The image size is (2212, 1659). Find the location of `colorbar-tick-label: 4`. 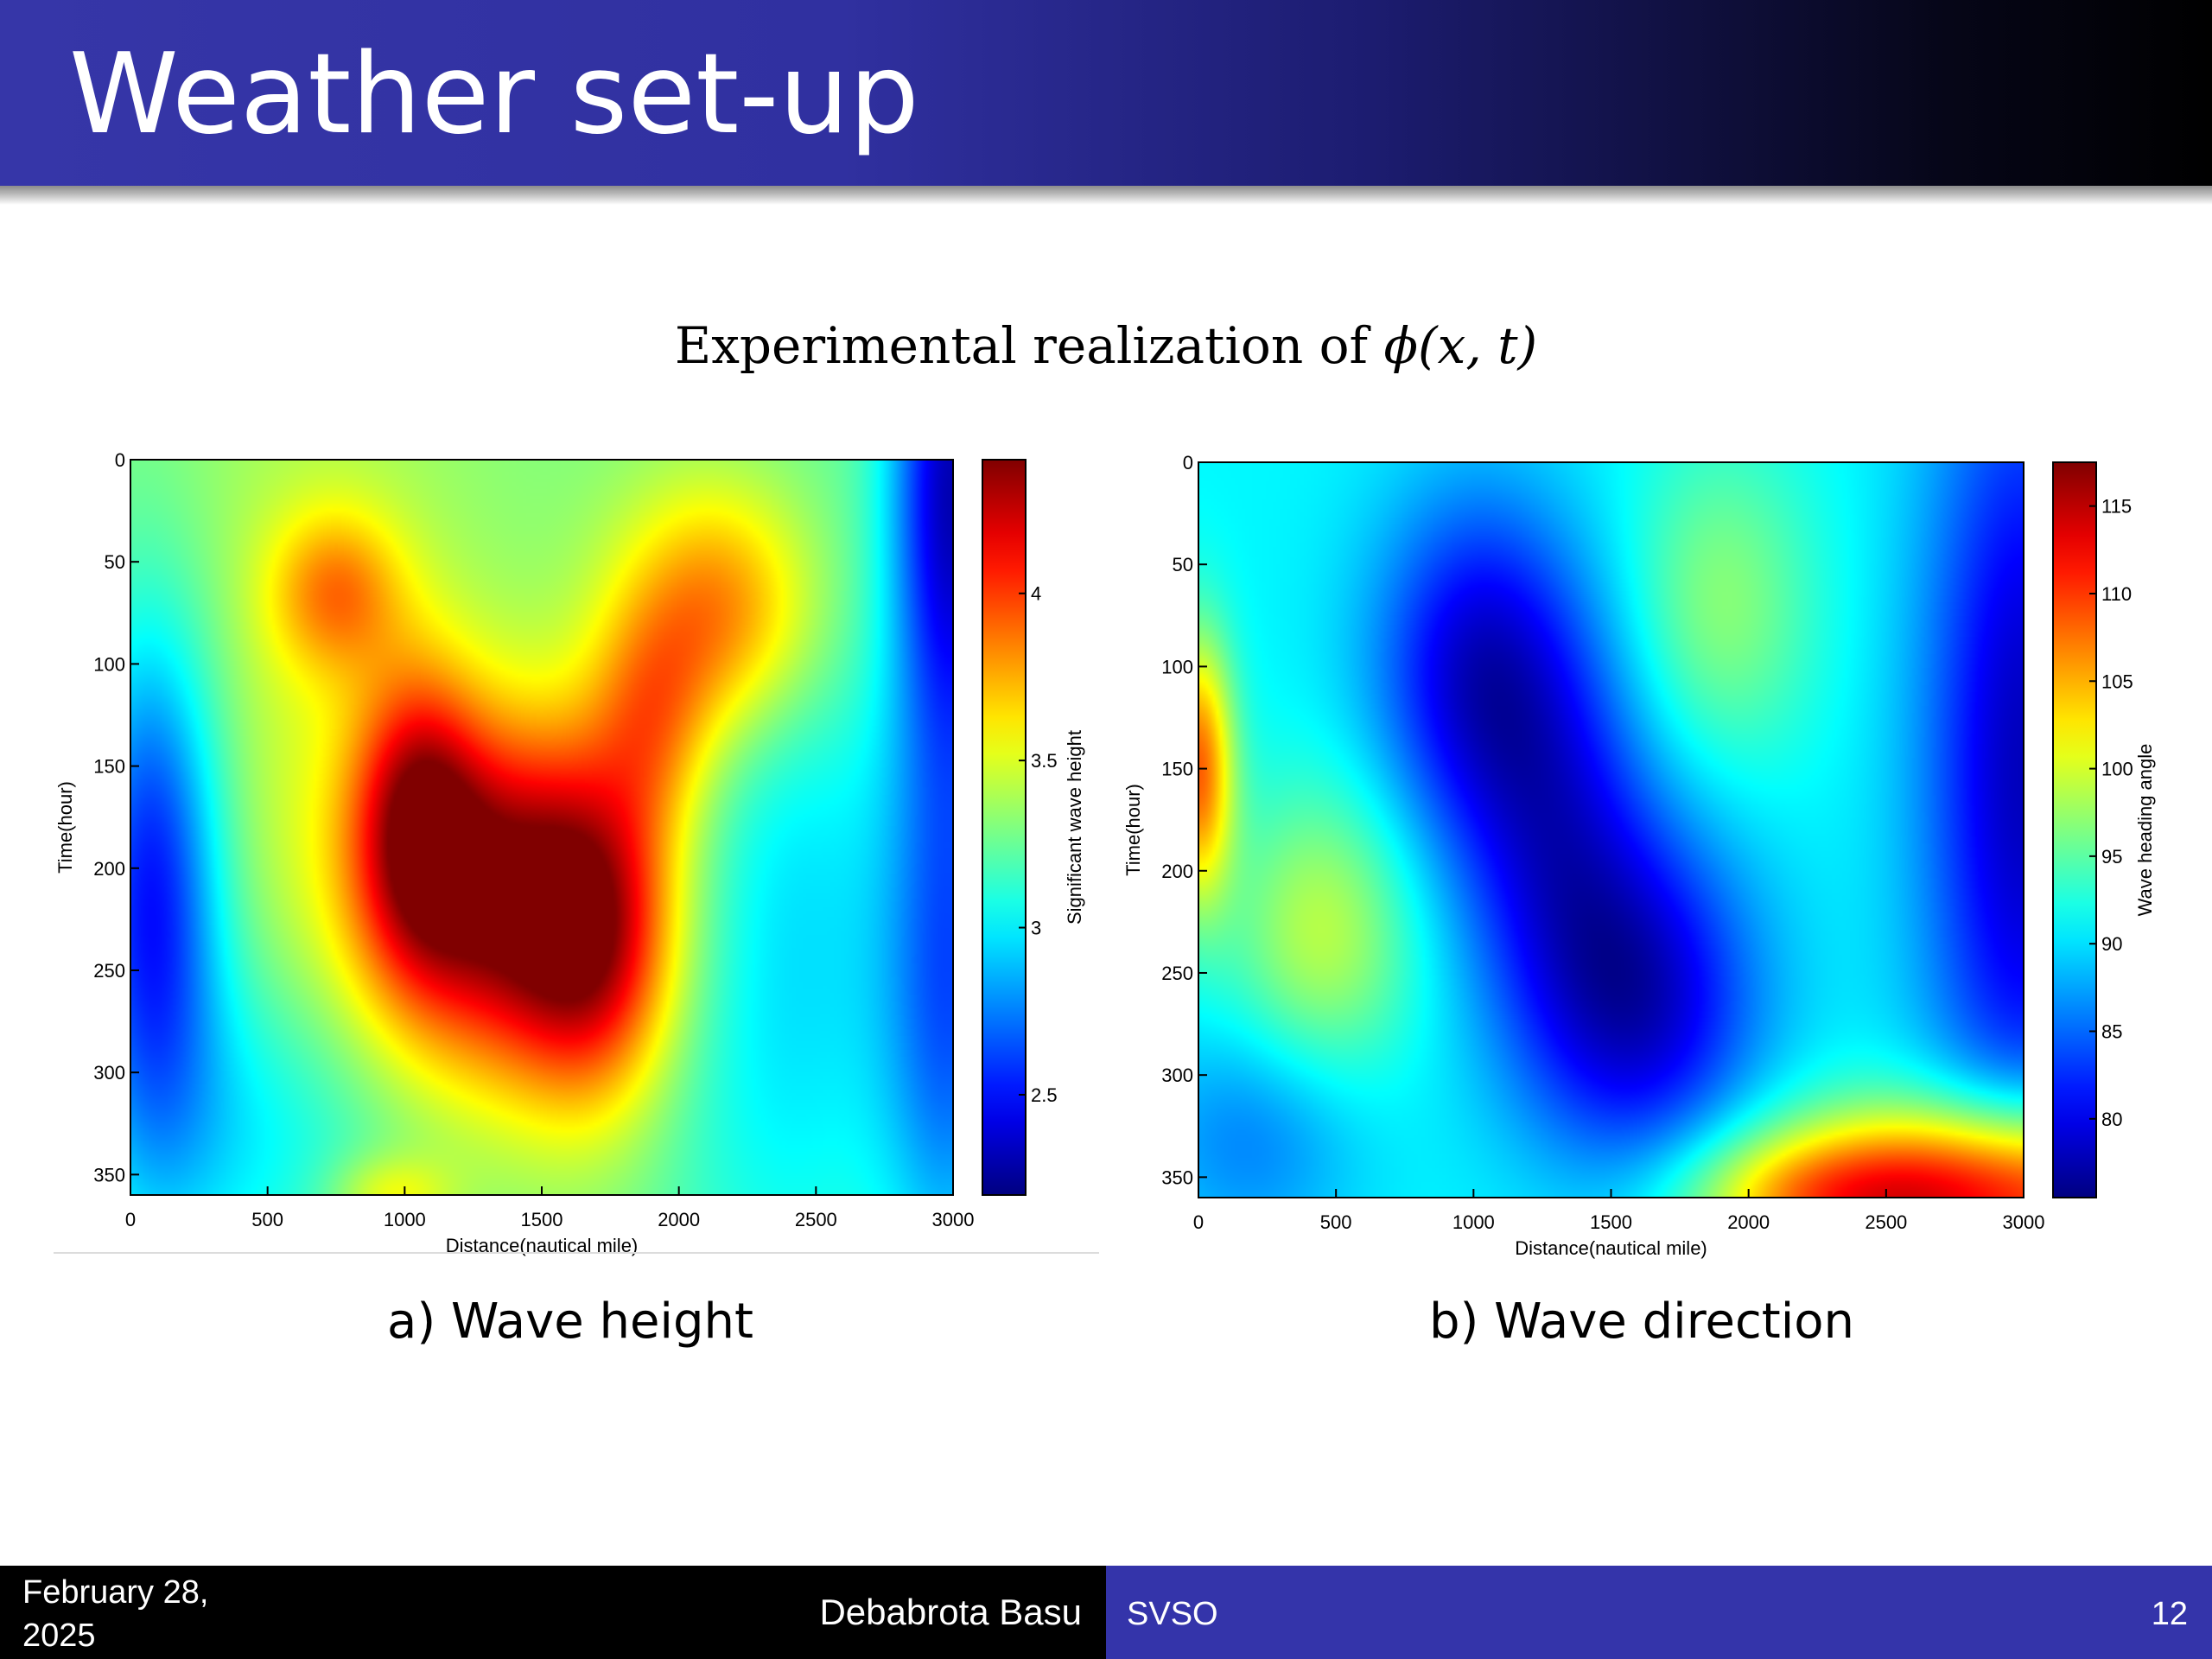

colorbar-tick-label: 4 is located at coordinates (1036, 594).